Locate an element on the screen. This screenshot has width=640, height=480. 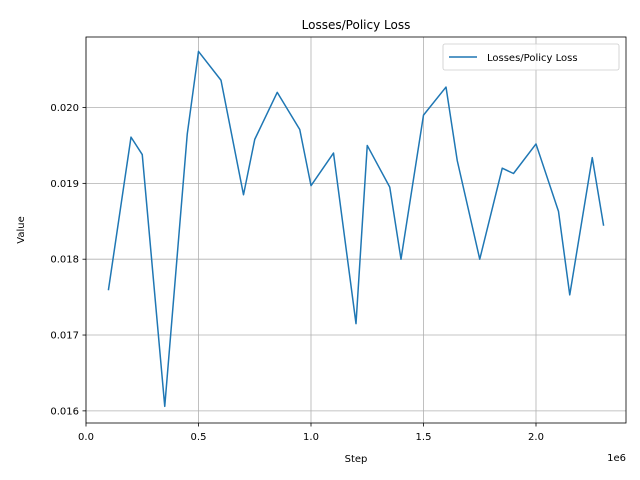
chart-title: Losses/Policy Loss is located at coordinates (356, 25).